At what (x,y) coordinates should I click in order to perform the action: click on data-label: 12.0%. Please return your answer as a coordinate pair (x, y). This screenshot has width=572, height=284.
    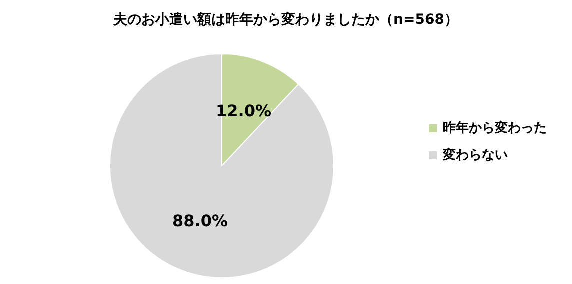
    Looking at the image, I should click on (244, 111).